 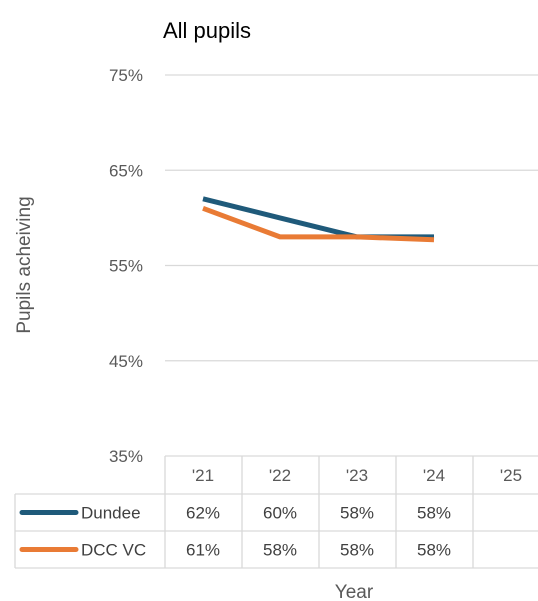 What do you see at coordinates (126, 170) in the screenshot?
I see `y-tick-label: 65%` at bounding box center [126, 170].